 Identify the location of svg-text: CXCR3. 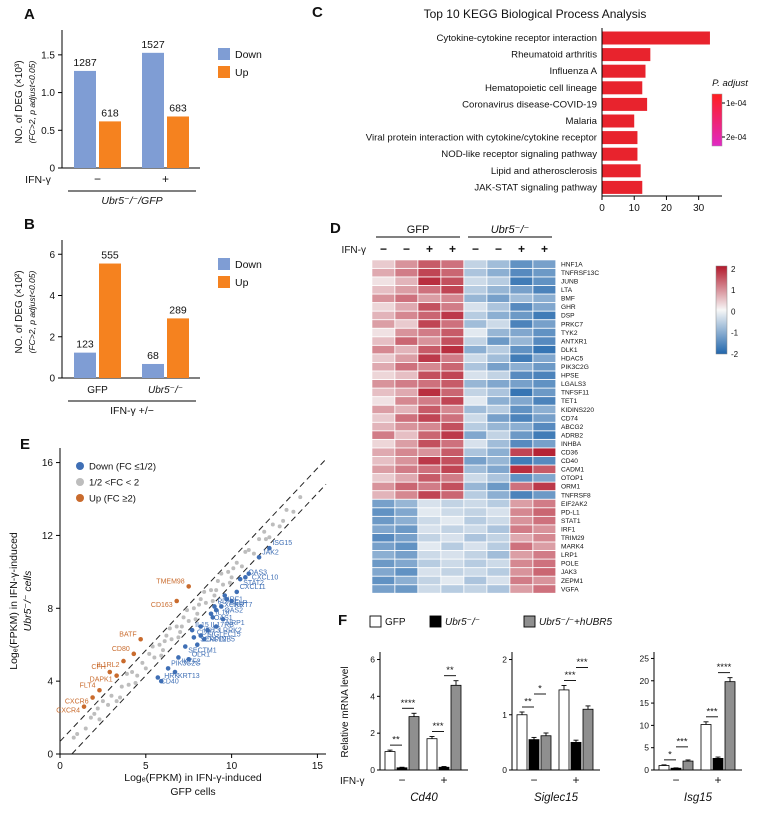
(231, 605).